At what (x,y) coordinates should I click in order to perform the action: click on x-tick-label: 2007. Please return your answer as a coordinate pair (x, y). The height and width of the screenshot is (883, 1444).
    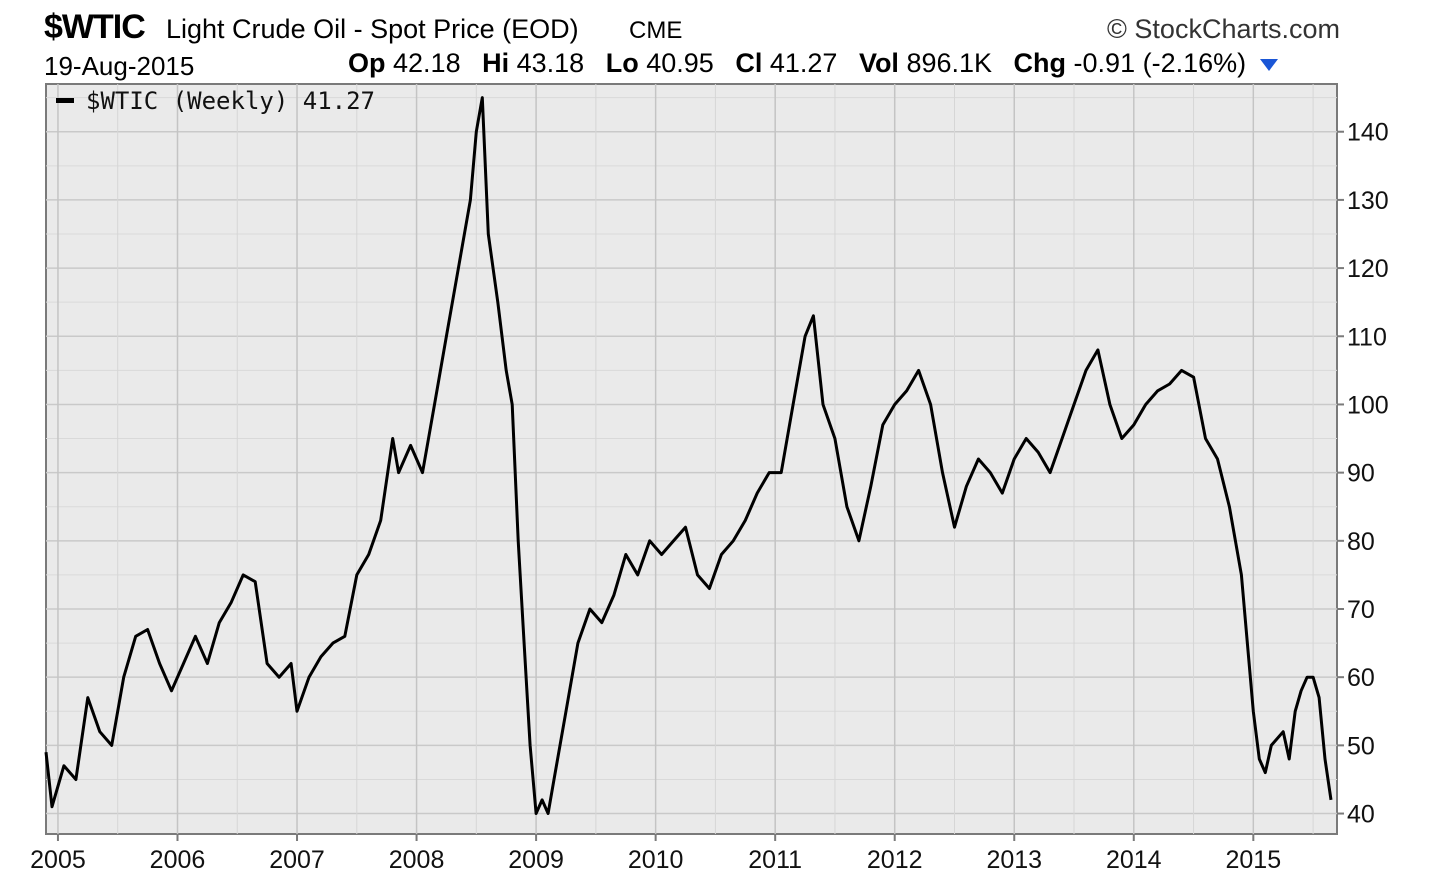
    Looking at the image, I should click on (297, 860).